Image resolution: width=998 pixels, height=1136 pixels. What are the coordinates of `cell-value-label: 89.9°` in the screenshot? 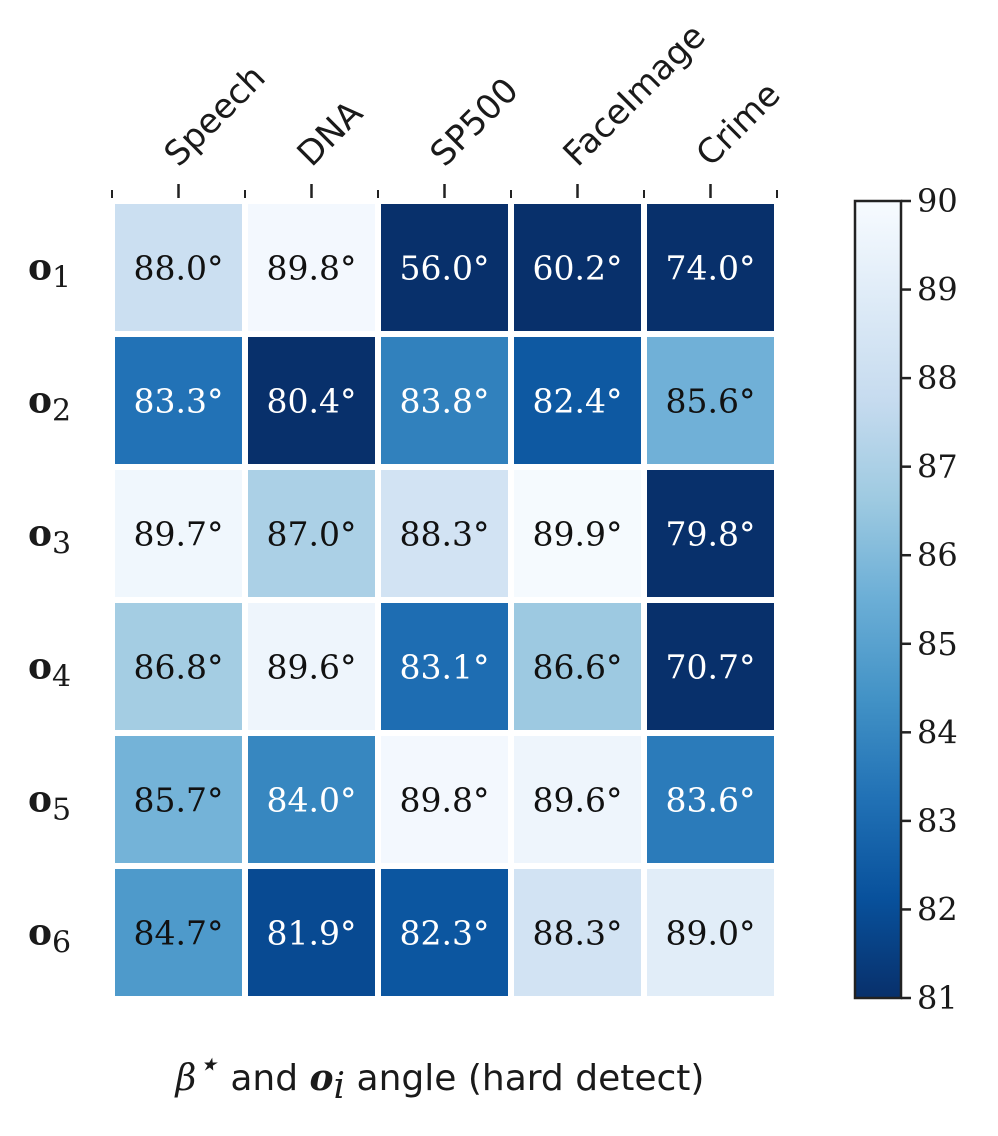 It's located at (578, 534).